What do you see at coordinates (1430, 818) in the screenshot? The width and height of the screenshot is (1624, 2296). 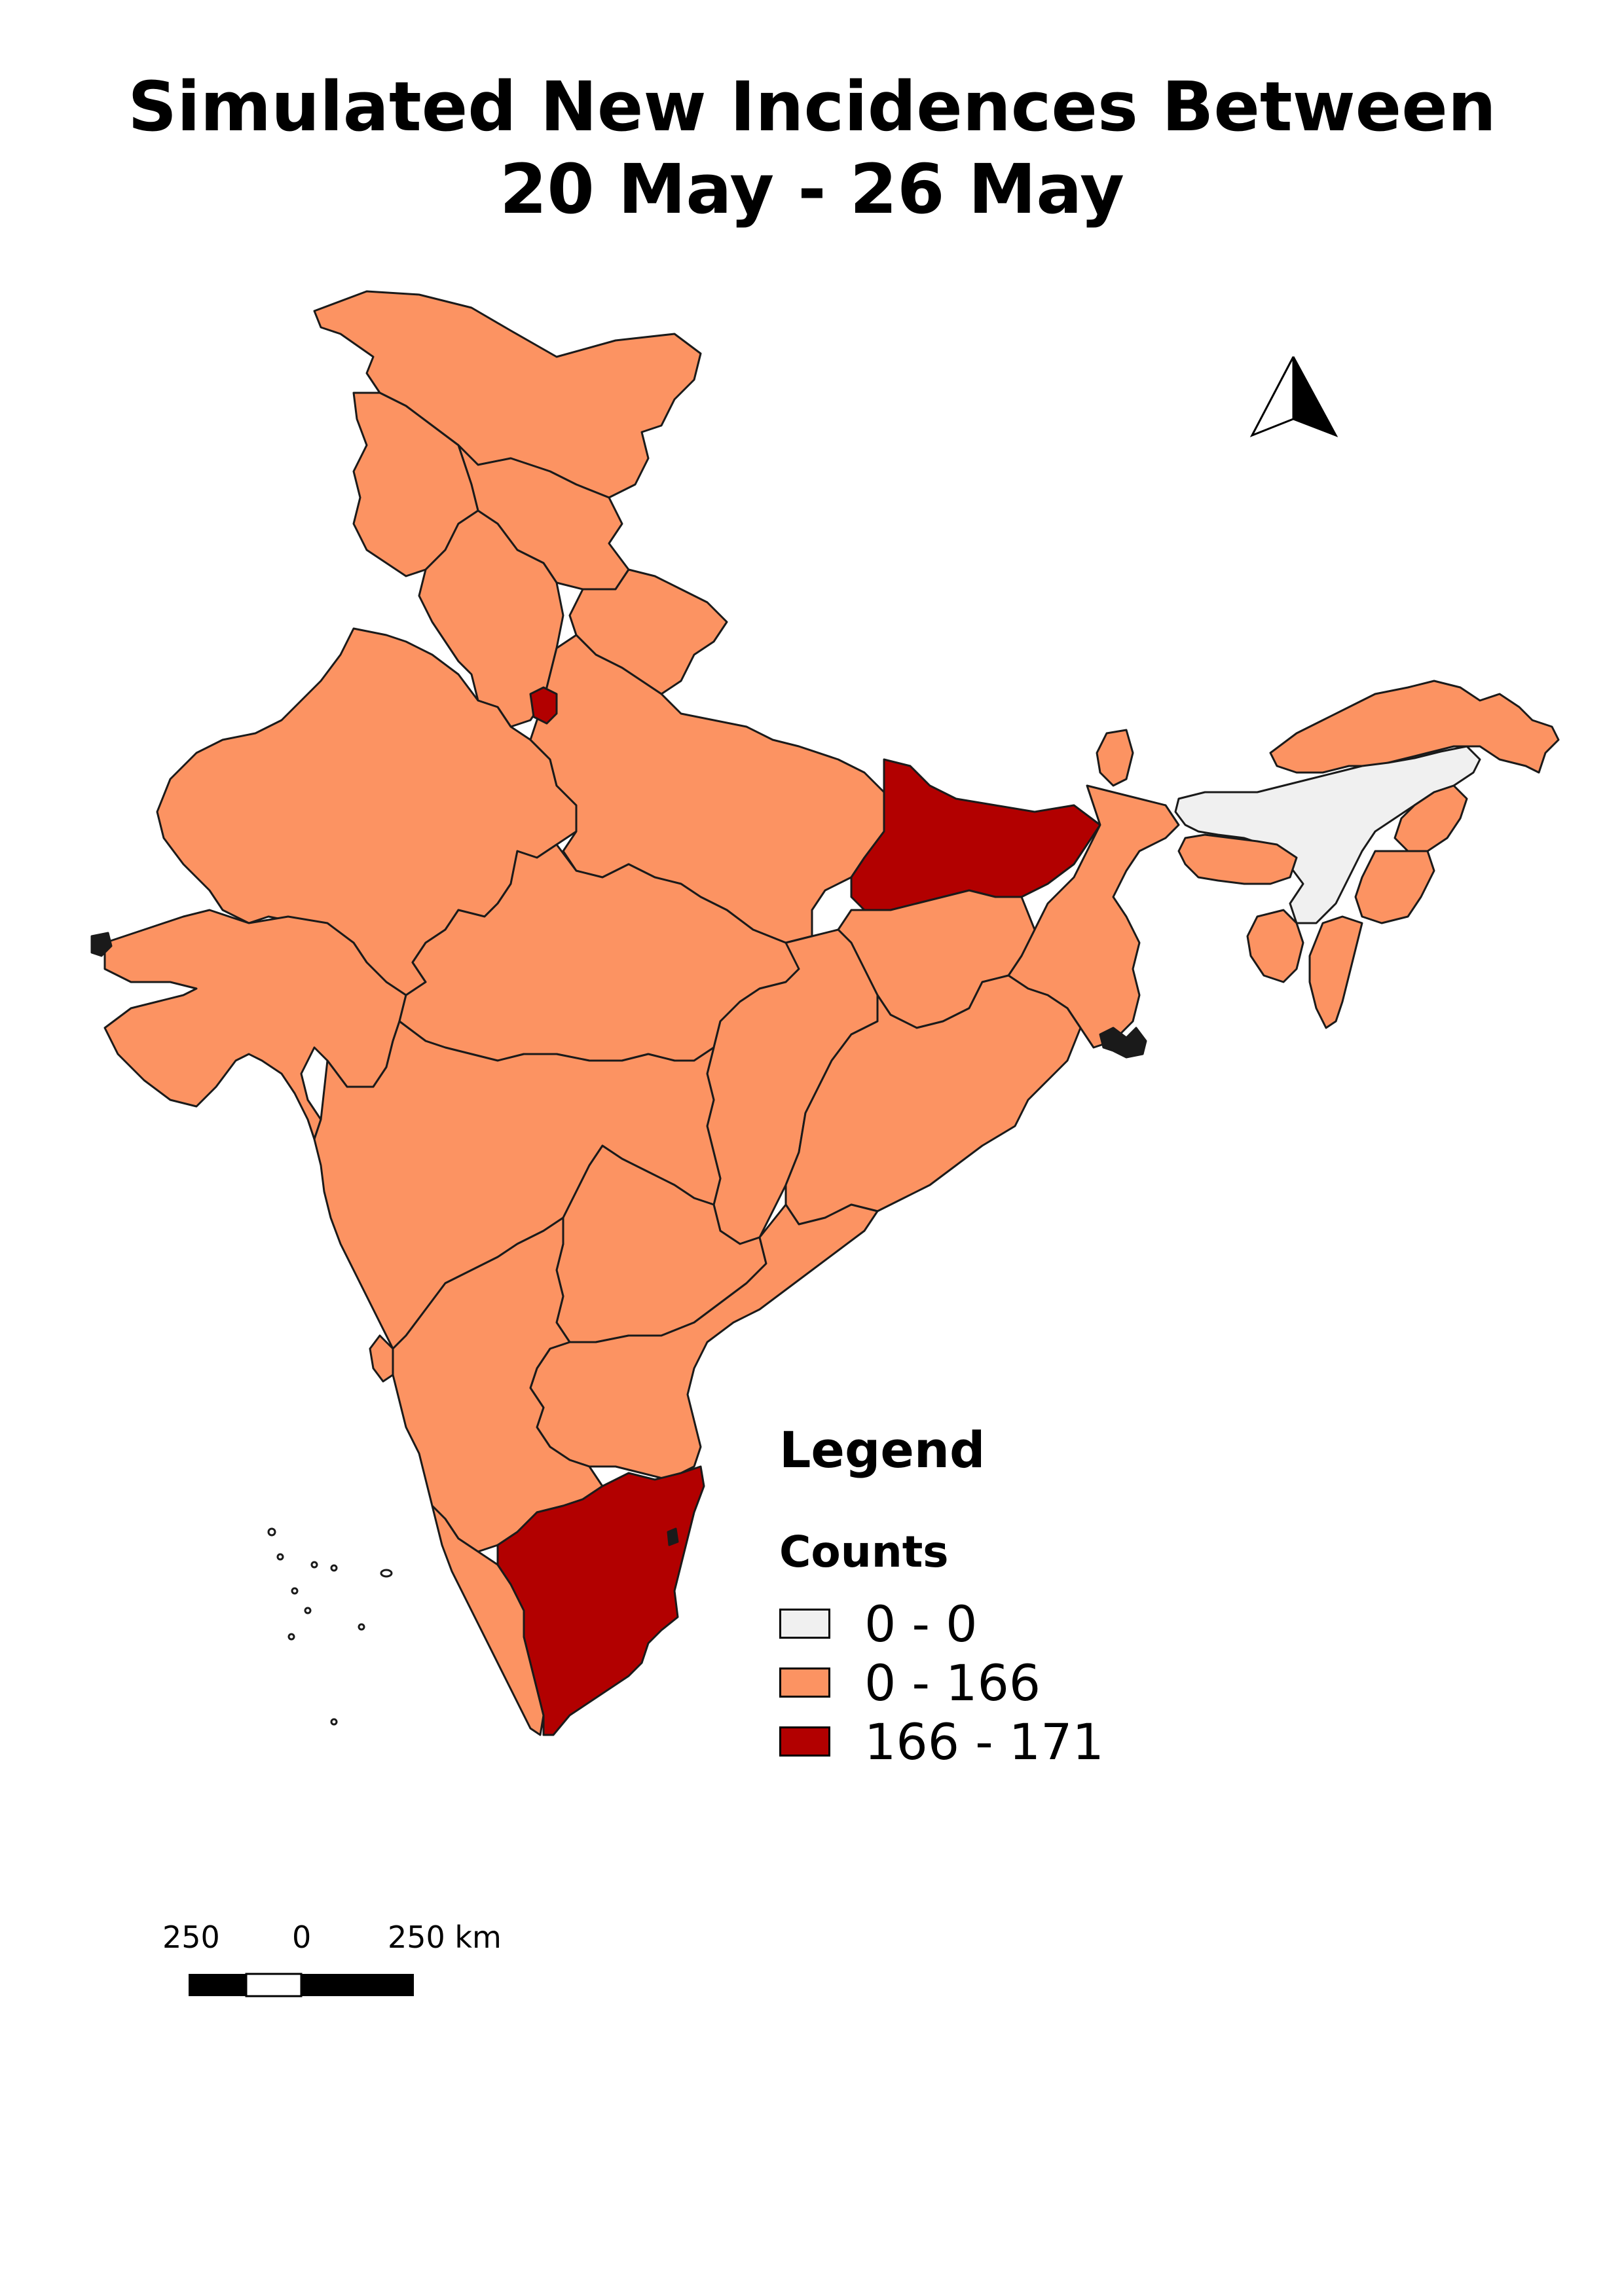 I see `region-nagaland` at bounding box center [1430, 818].